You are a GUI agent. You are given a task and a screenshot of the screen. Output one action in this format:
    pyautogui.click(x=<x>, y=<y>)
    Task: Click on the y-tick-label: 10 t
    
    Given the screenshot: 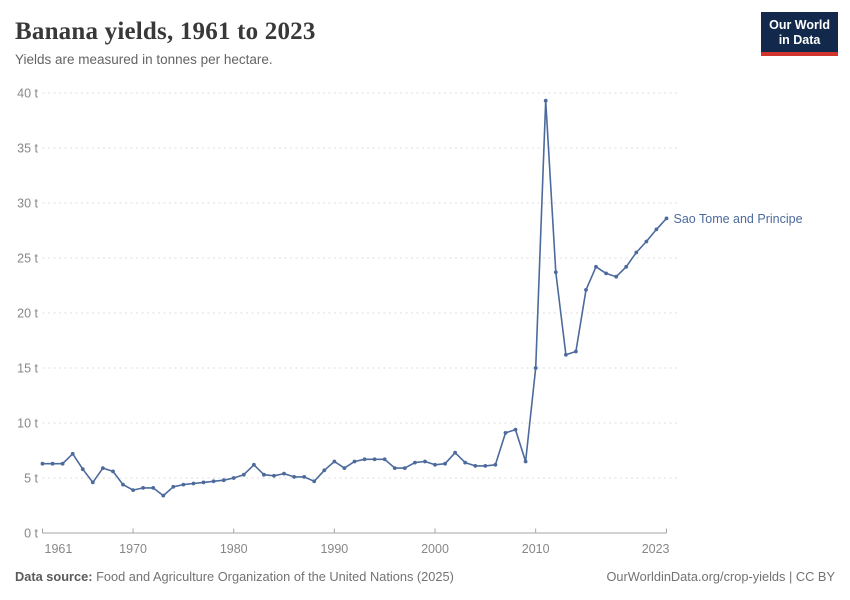 What is the action you would take?
    pyautogui.click(x=27, y=424)
    